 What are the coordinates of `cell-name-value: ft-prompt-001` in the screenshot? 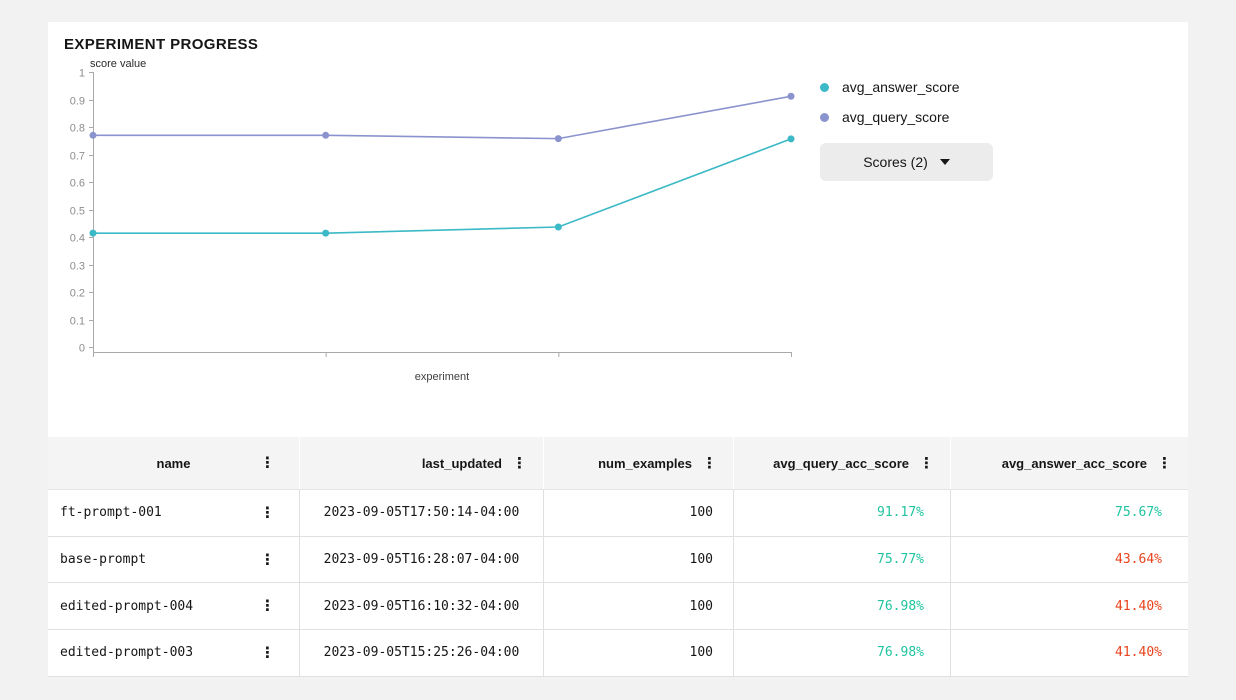 It's located at (111, 513).